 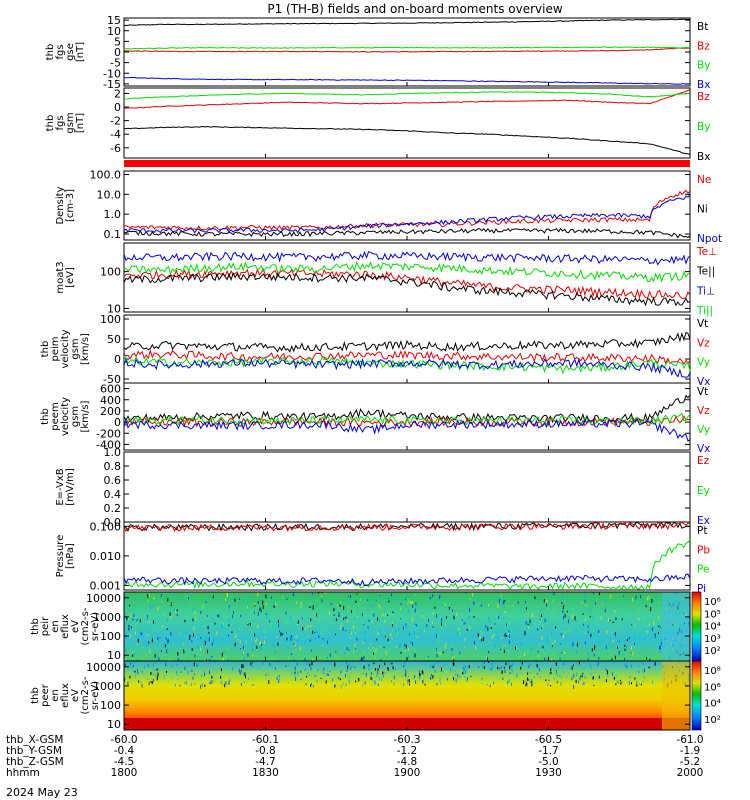 What do you see at coordinates (35, 626) in the screenshot?
I see `y-axis-label: thb` at bounding box center [35, 626].